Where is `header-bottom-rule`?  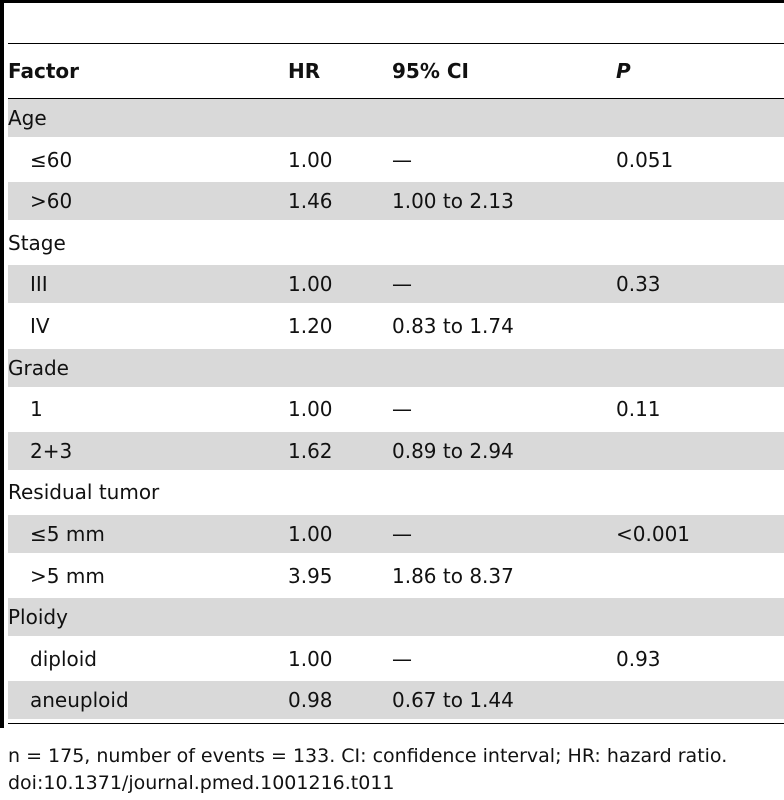
header-bottom-rule is located at coordinates (396, 98).